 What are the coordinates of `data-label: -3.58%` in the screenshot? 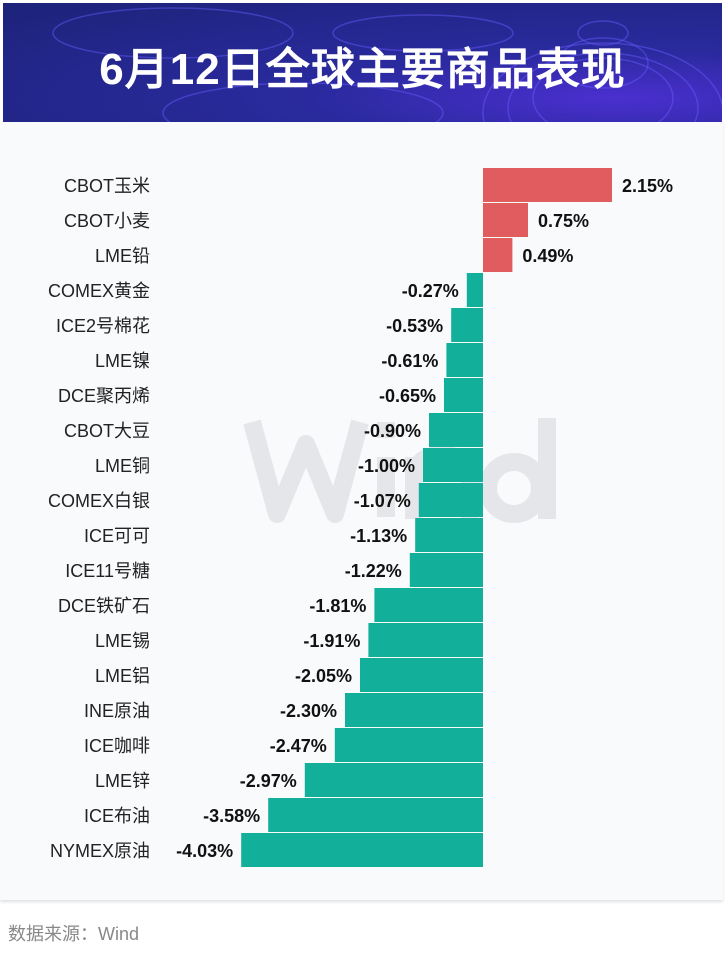 It's located at (231, 816).